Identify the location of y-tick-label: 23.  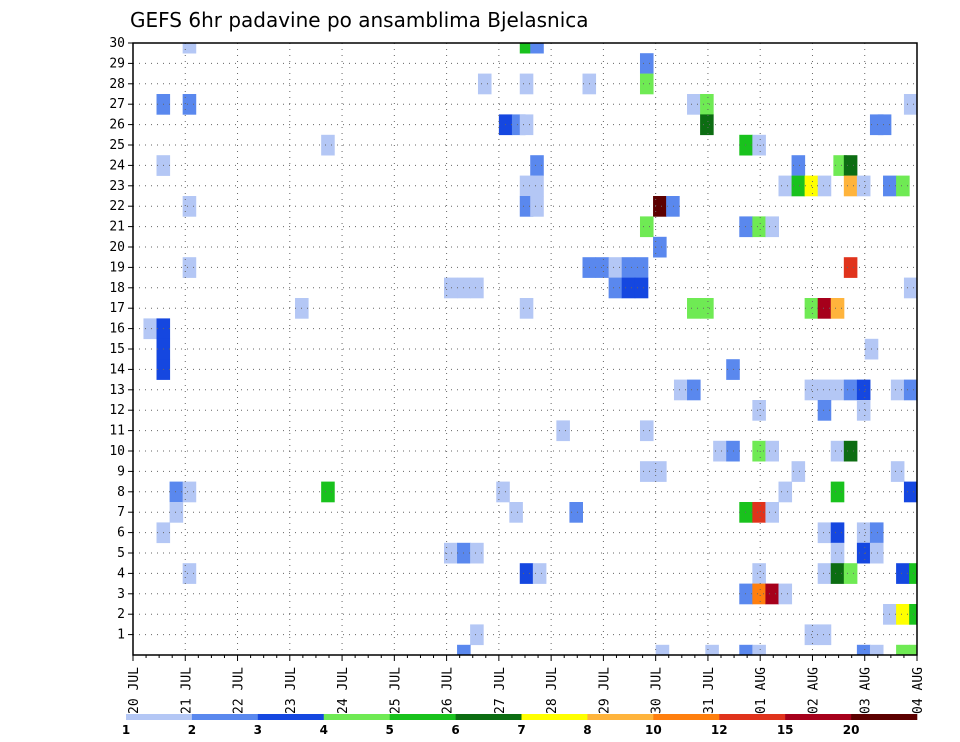
(117, 186).